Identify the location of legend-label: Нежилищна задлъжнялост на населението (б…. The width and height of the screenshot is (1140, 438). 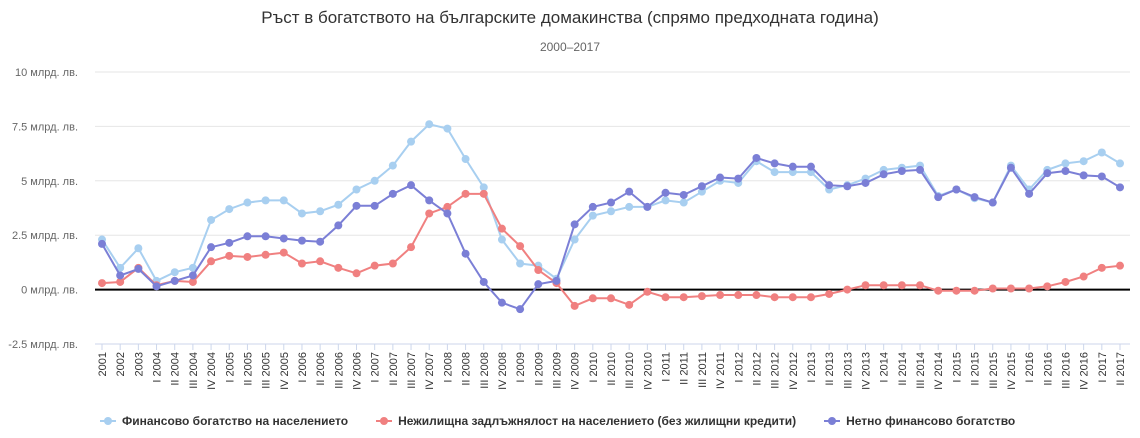
(597, 421).